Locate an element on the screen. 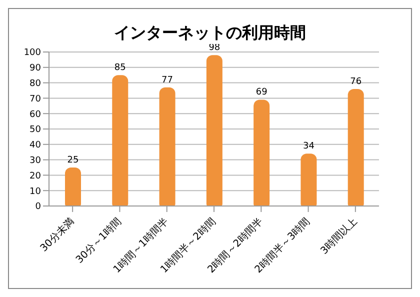 The image size is (420, 297). y-tick-label: 0 is located at coordinates (38, 207).